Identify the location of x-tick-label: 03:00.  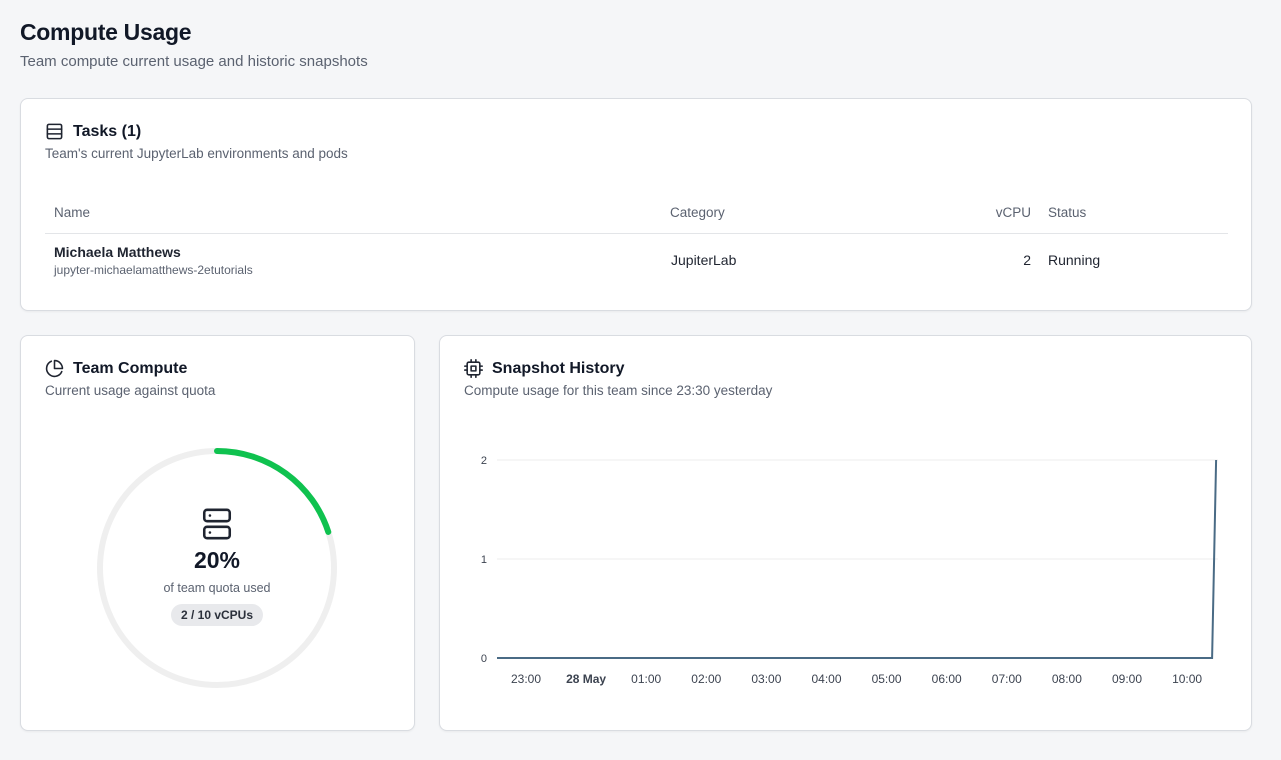
(766, 679).